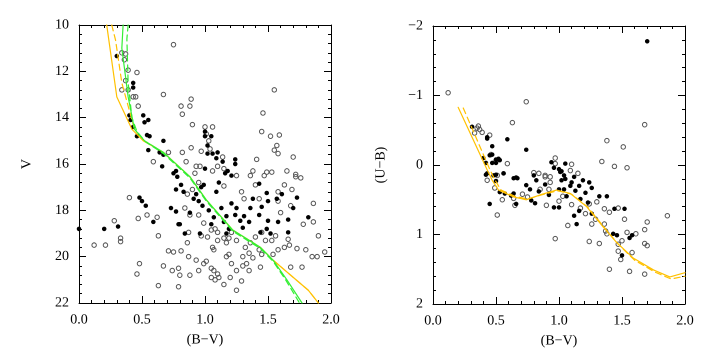 The image size is (709, 354). Describe the element at coordinates (62, 164) in the screenshot. I see `y-tick-label: 16` at that location.